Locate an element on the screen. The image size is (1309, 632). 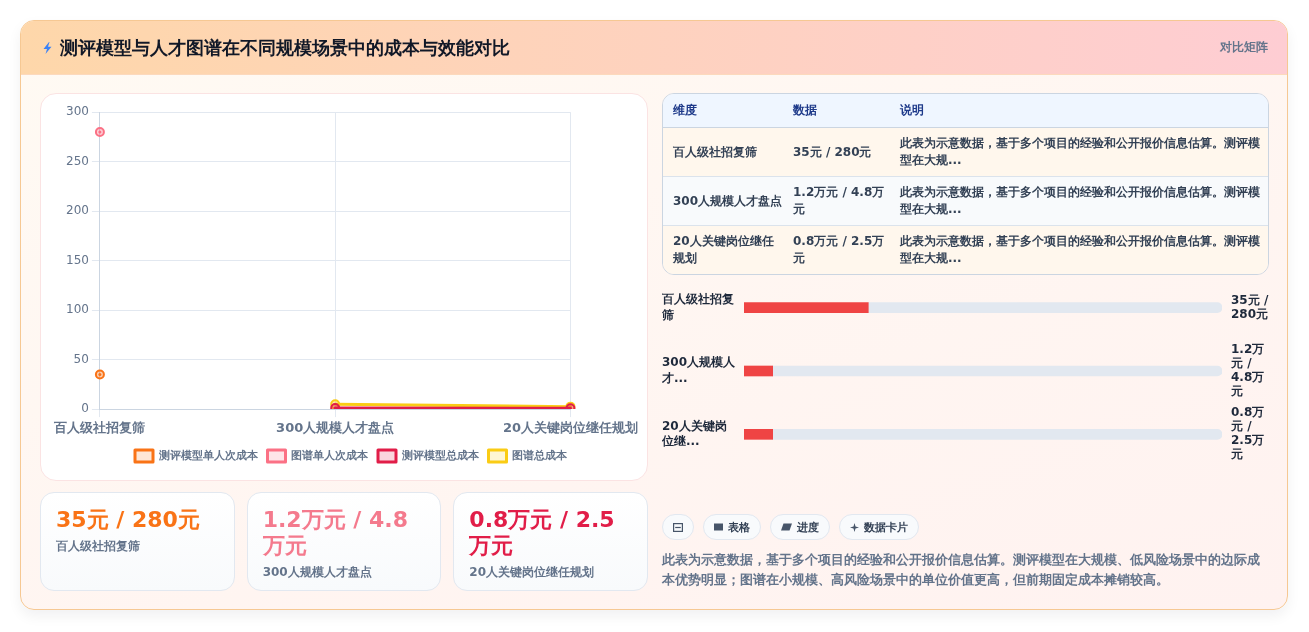
tab-button is located at coordinates (879, 527).